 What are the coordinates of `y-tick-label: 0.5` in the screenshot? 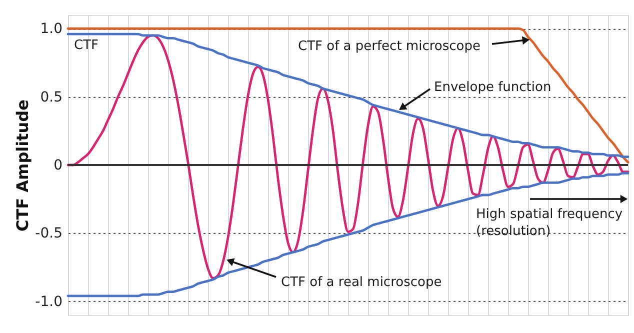 It's located at (51, 97).